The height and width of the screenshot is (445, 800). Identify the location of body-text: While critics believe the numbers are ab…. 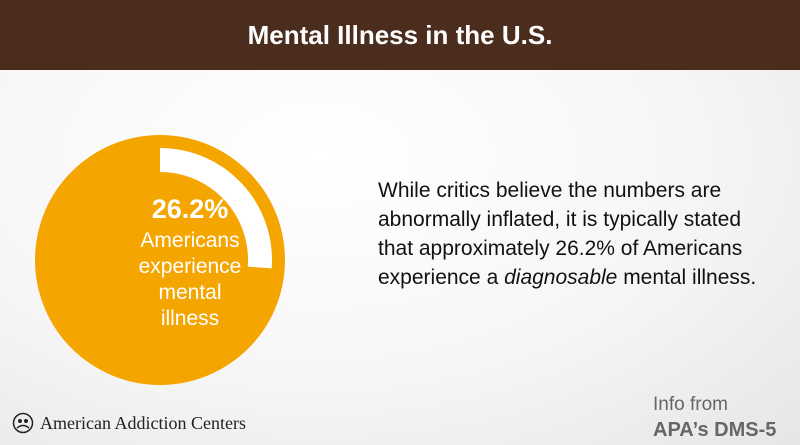
(570, 234).